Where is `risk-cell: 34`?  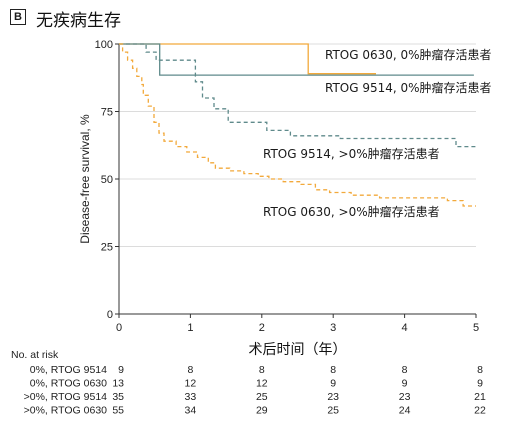 risk-cell: 34 is located at coordinates (191, 411).